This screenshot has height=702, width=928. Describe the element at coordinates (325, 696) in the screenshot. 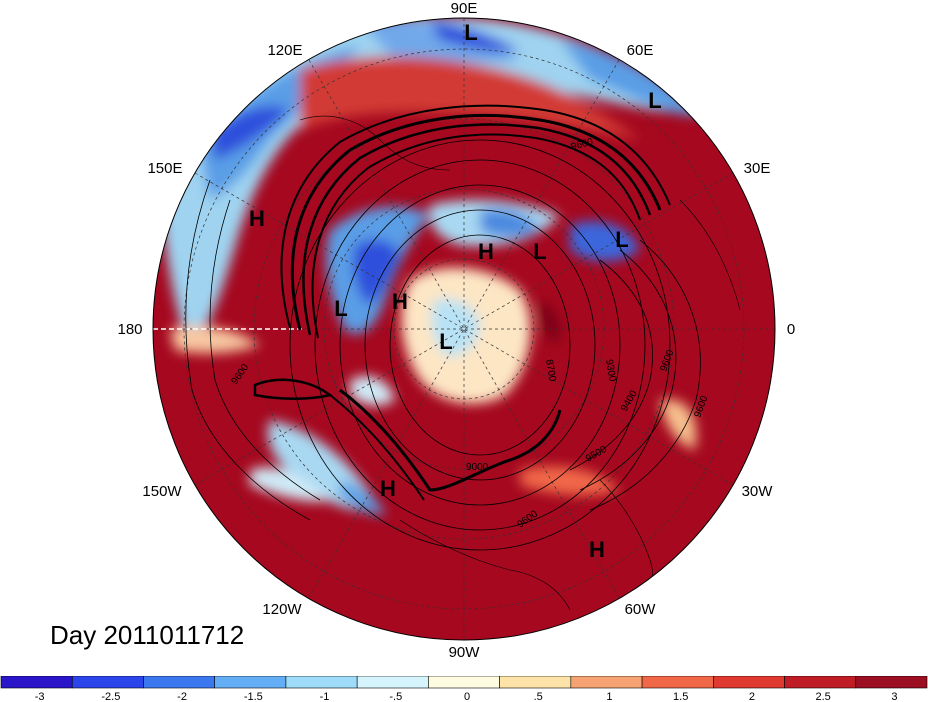

I see `colorbar-tick-label: -1` at that location.